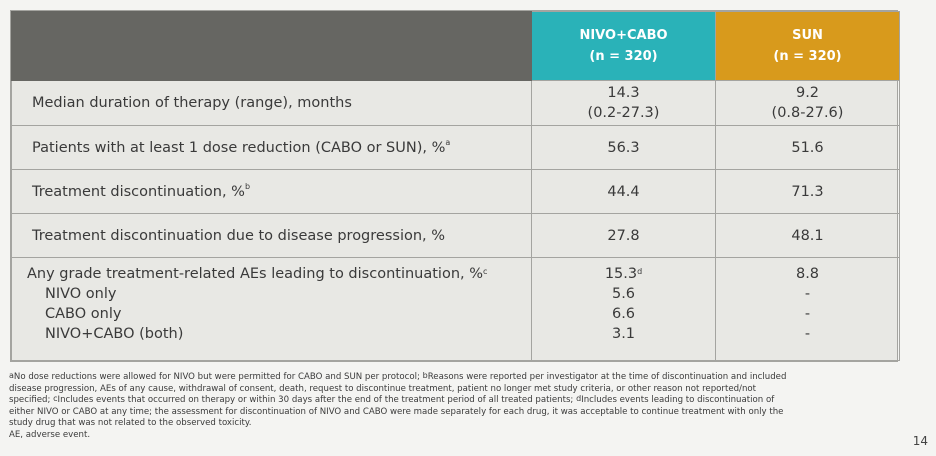 This screenshot has height=456, width=936. Describe the element at coordinates (50, 434) in the screenshot. I see `footnote-line: AE, adverse event.` at that location.